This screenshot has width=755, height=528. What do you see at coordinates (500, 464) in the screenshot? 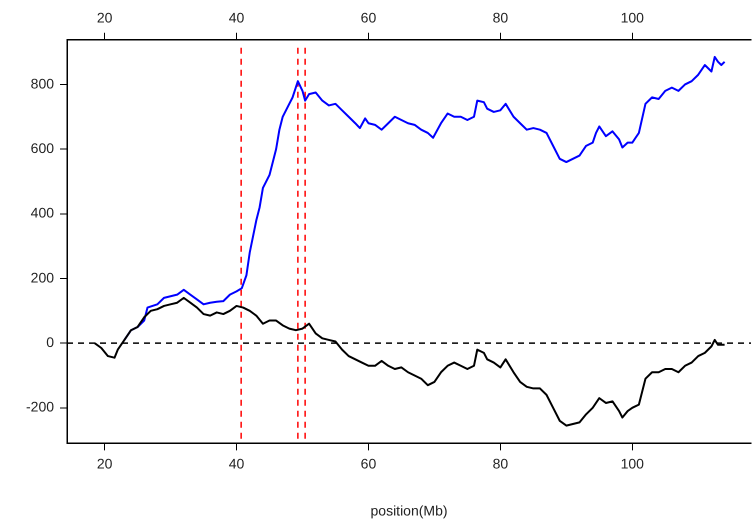
I see `x-tick-label: 80` at bounding box center [500, 464].